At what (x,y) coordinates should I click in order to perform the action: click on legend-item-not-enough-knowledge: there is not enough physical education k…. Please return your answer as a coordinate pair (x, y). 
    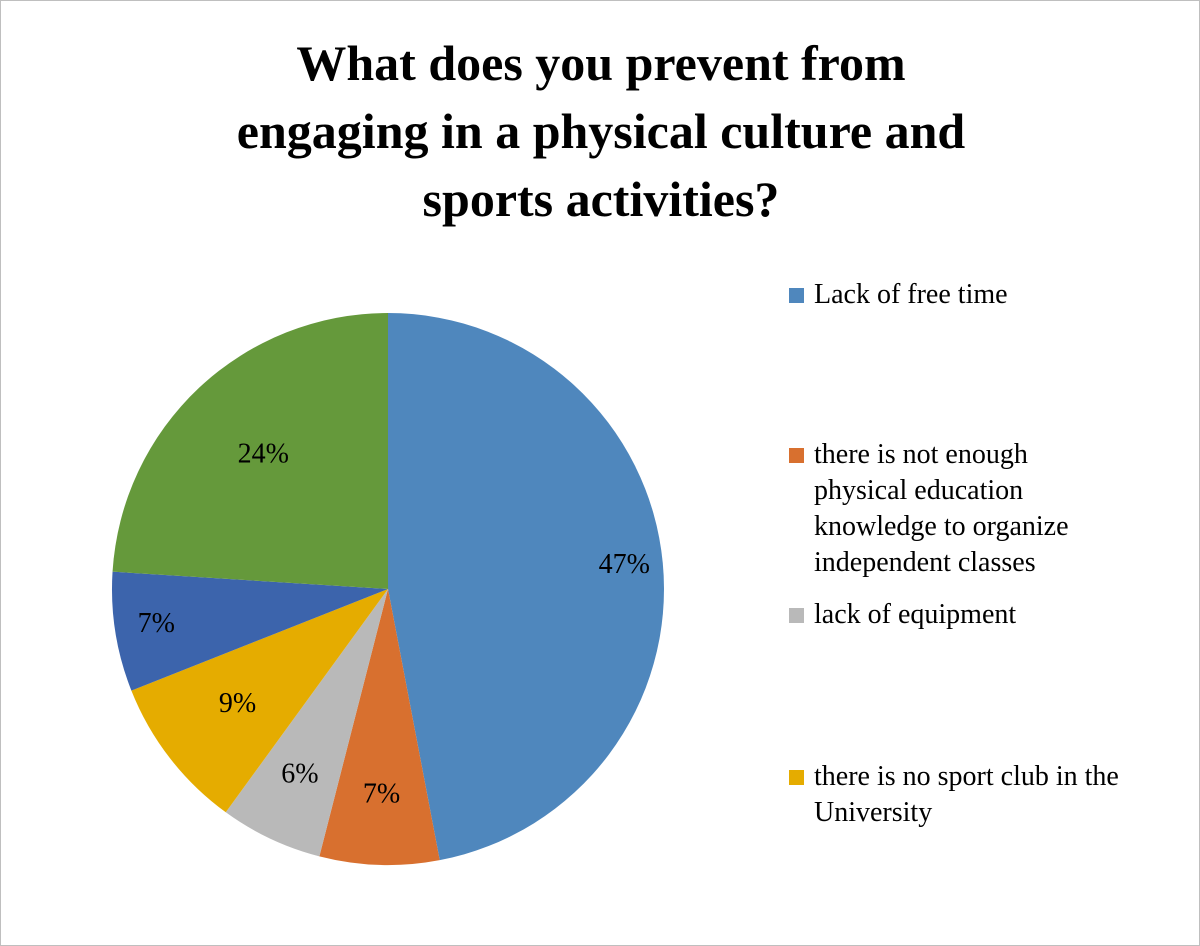
    Looking at the image, I should click on (989, 509).